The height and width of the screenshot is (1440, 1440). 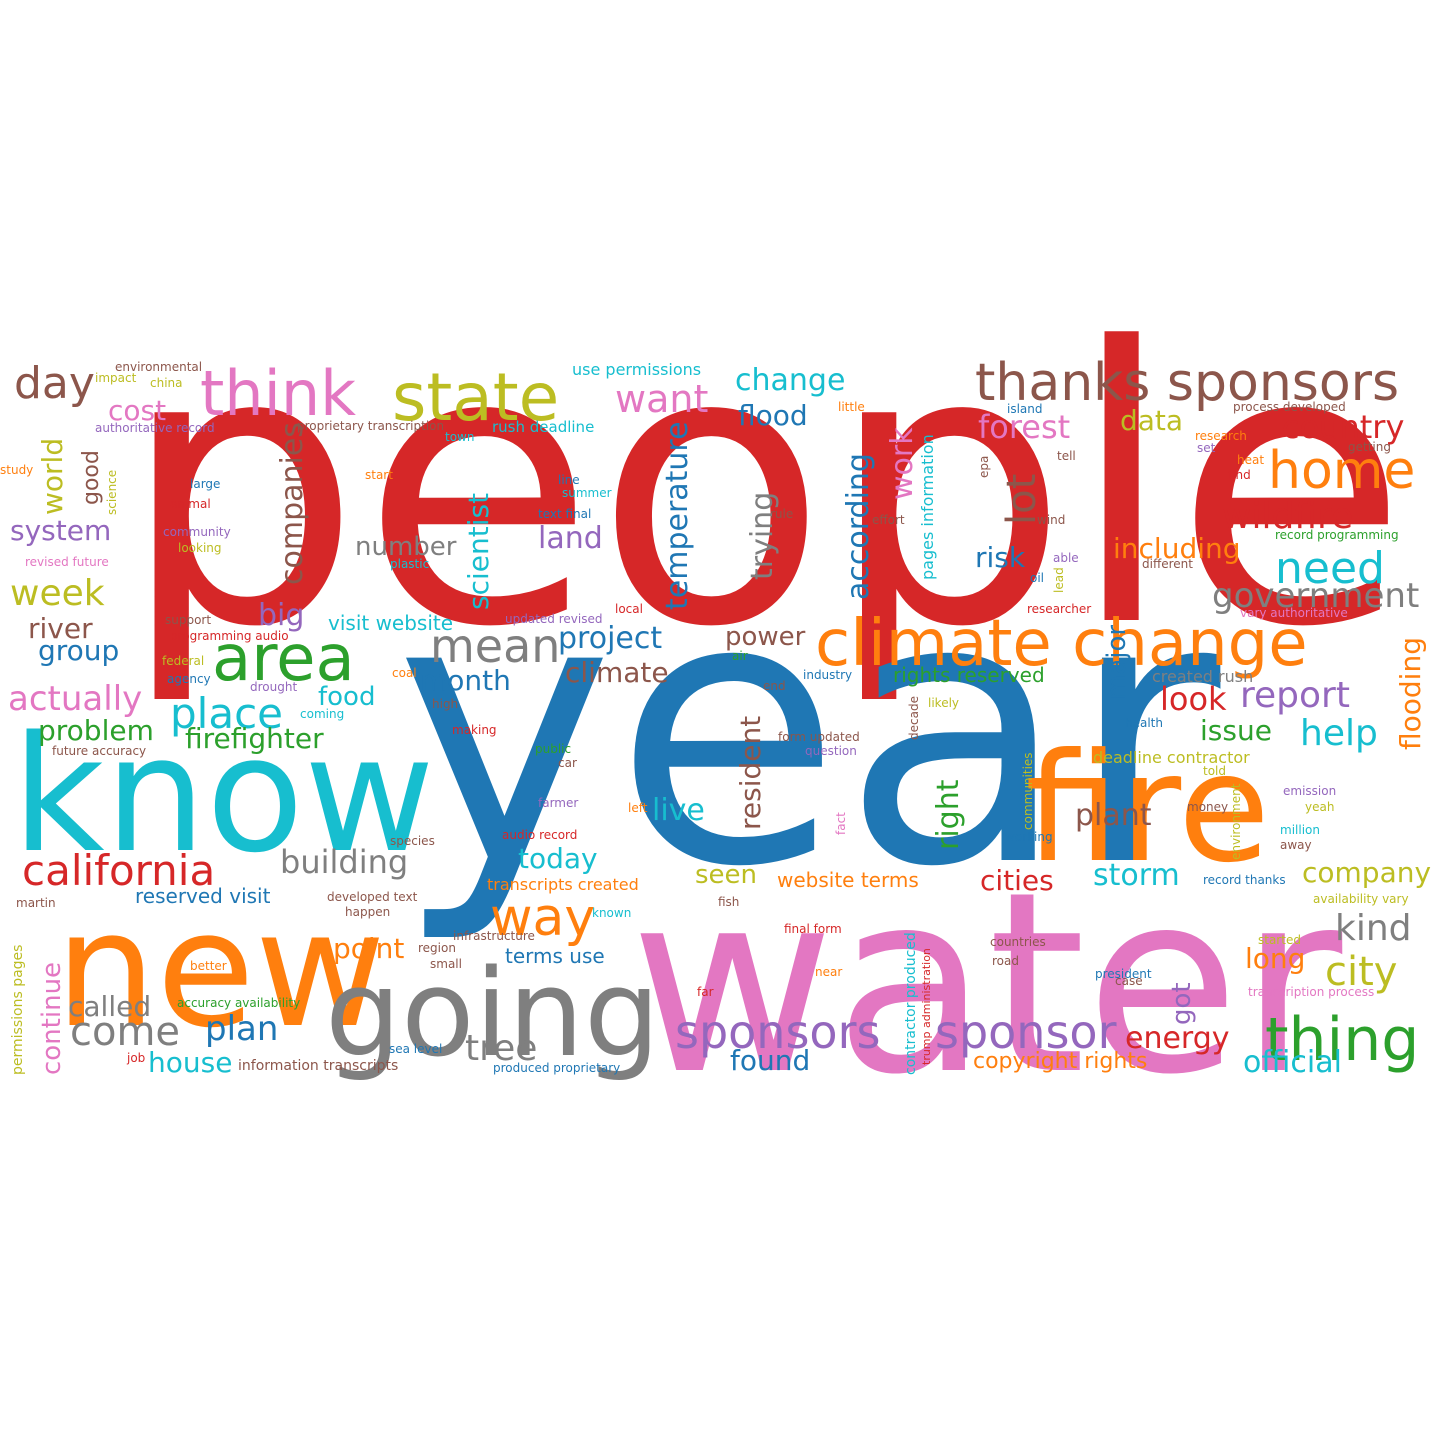 What do you see at coordinates (827, 675) in the screenshot?
I see `word-industry: industry` at bounding box center [827, 675].